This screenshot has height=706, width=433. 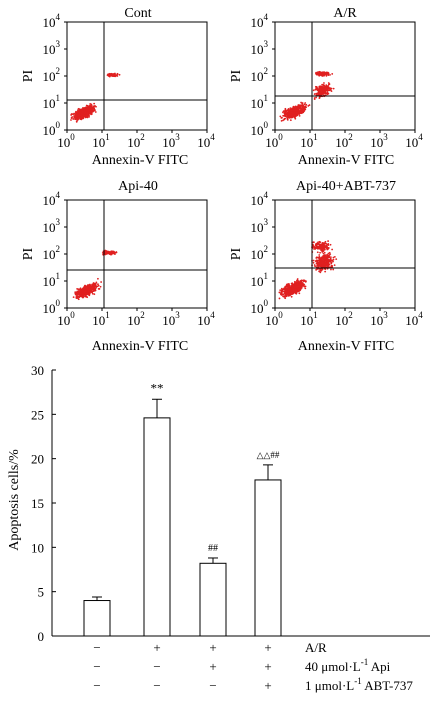 I want to click on bar-y-axis-label: Apoptosis cells/%, so click(x=14, y=500).